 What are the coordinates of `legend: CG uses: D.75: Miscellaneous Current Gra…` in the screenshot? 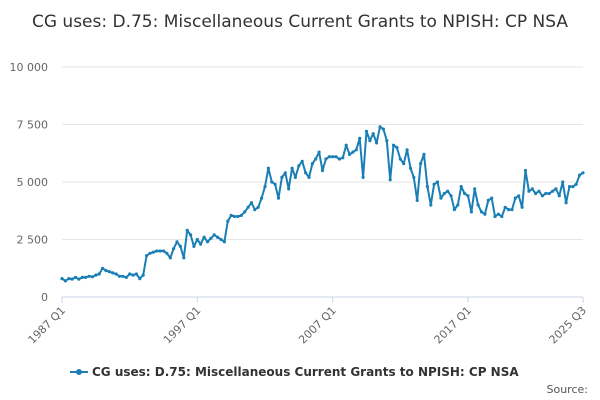 It's located at (294, 372).